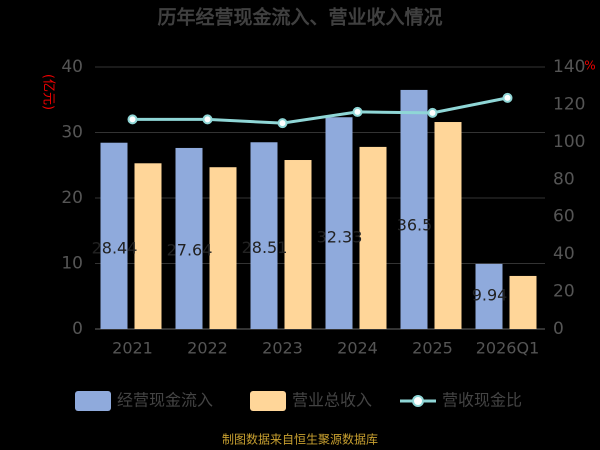 The image size is (600, 450). What do you see at coordinates (48, 92) in the screenshot?
I see `y-axis-label: (亿元)` at bounding box center [48, 92].